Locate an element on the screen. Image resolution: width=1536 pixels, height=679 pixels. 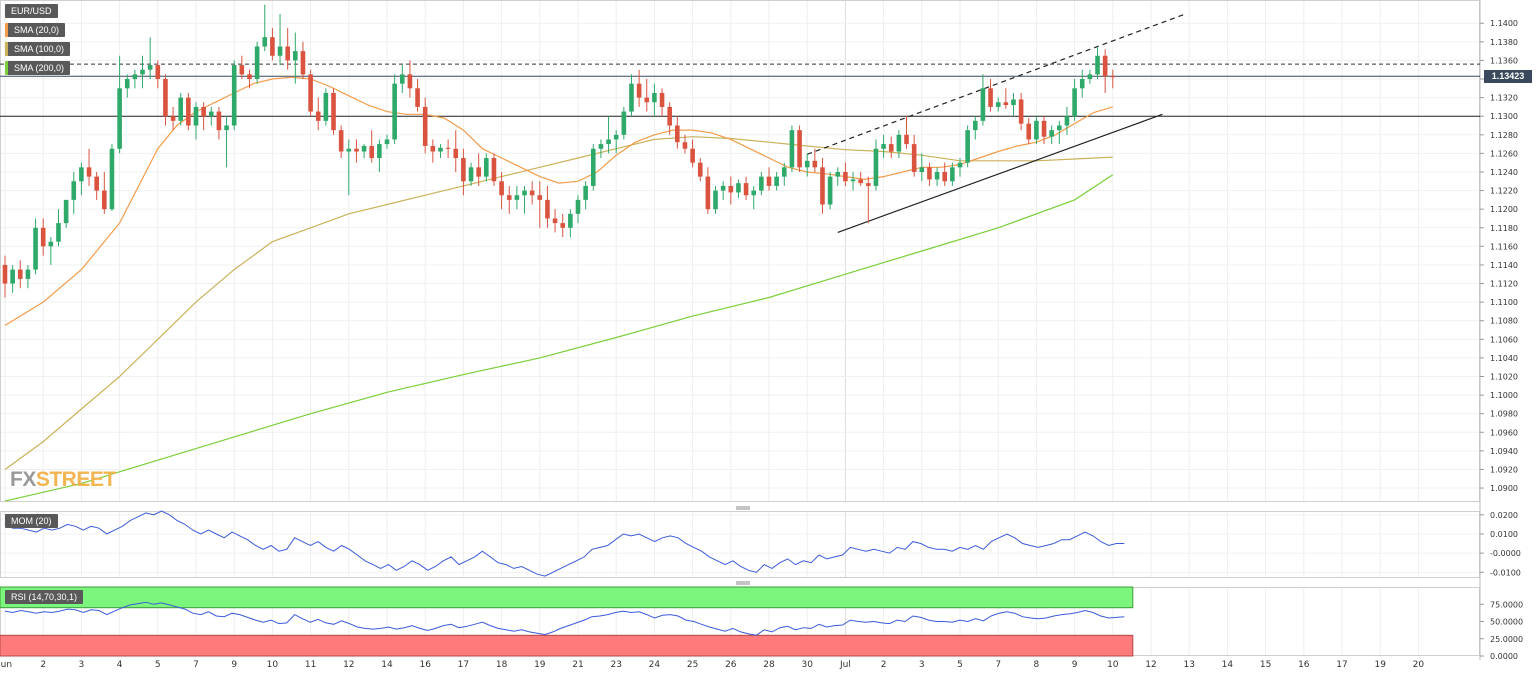
x-tick-label: 19 is located at coordinates (540, 665).